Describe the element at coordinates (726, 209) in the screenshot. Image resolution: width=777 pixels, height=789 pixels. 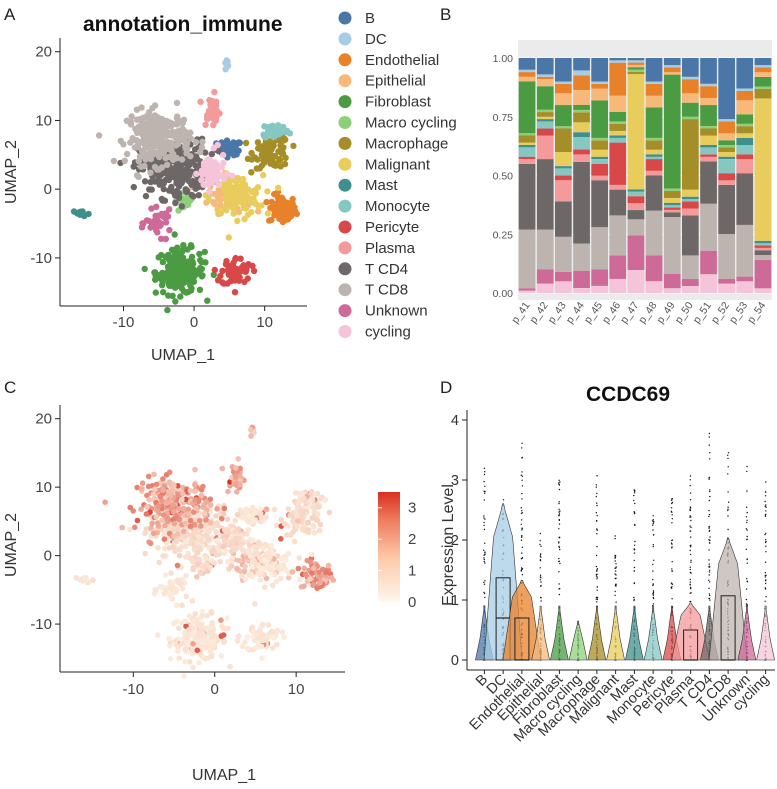
I see `bar-segment-t-cd4` at that location.